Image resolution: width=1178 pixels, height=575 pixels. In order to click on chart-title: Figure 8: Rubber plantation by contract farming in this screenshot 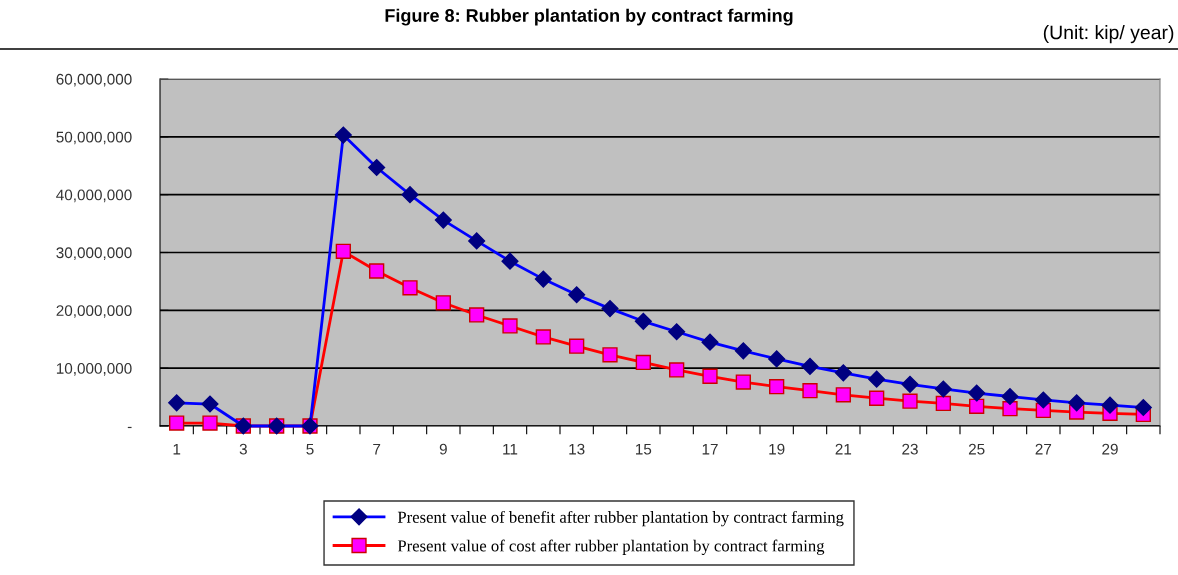, I will do `click(589, 17)`.